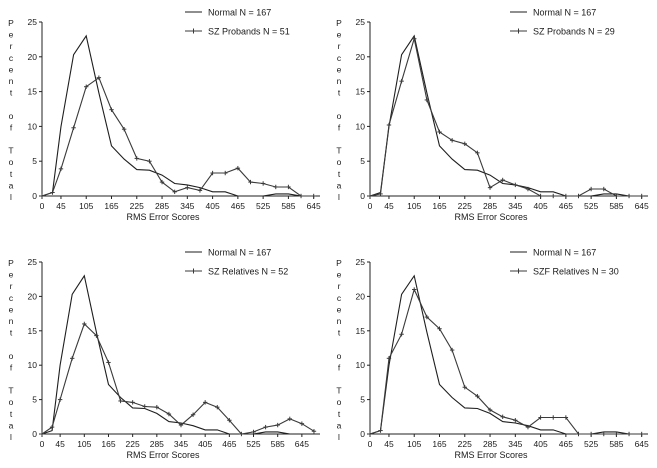 This screenshot has height=468, width=657. Describe the element at coordinates (11, 321) in the screenshot. I see `y-axis-title-letter: n` at that location.